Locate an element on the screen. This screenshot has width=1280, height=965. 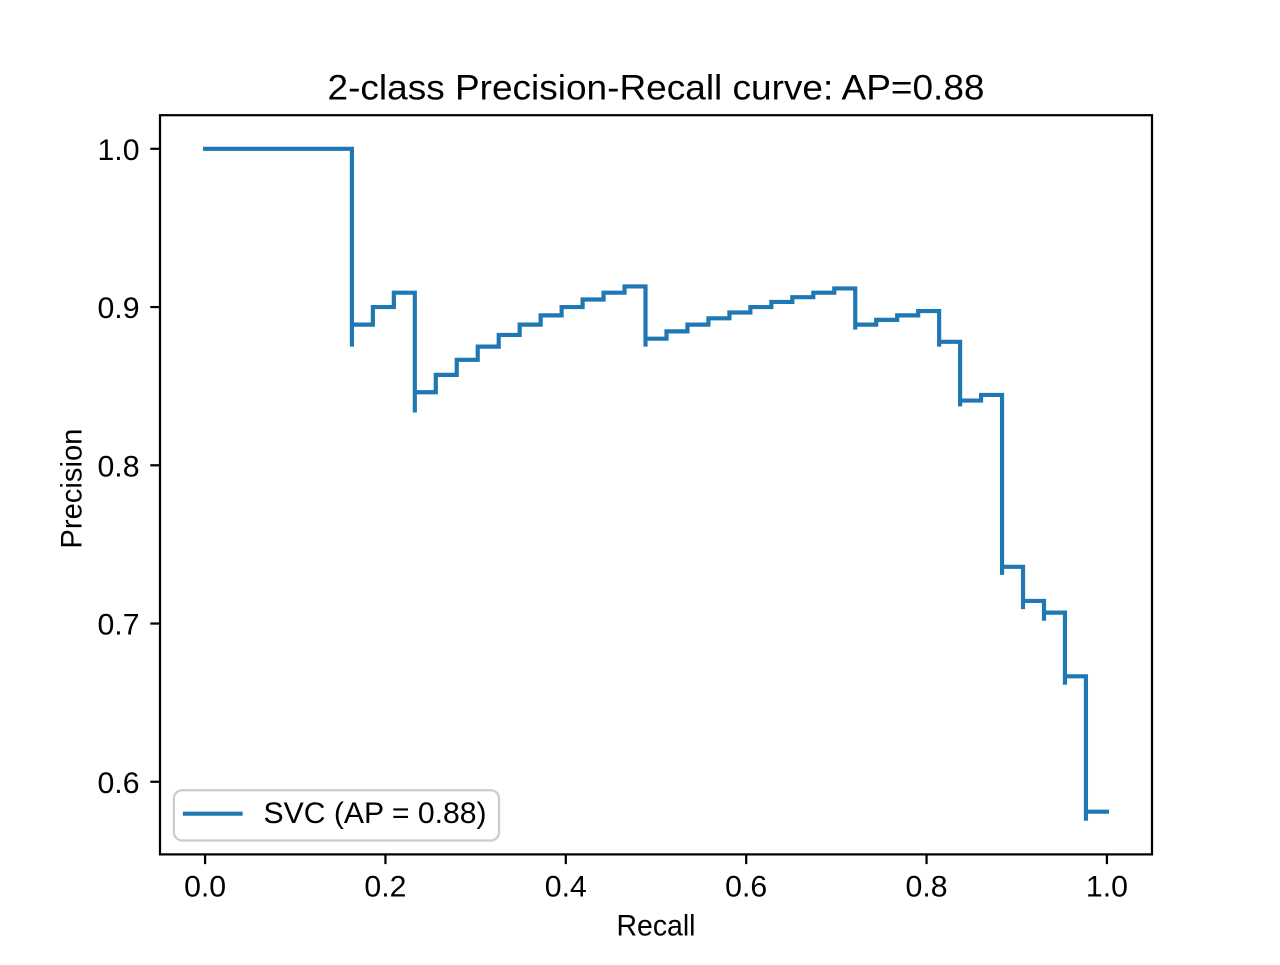
svg-text: 0.9 is located at coordinates (119, 308).